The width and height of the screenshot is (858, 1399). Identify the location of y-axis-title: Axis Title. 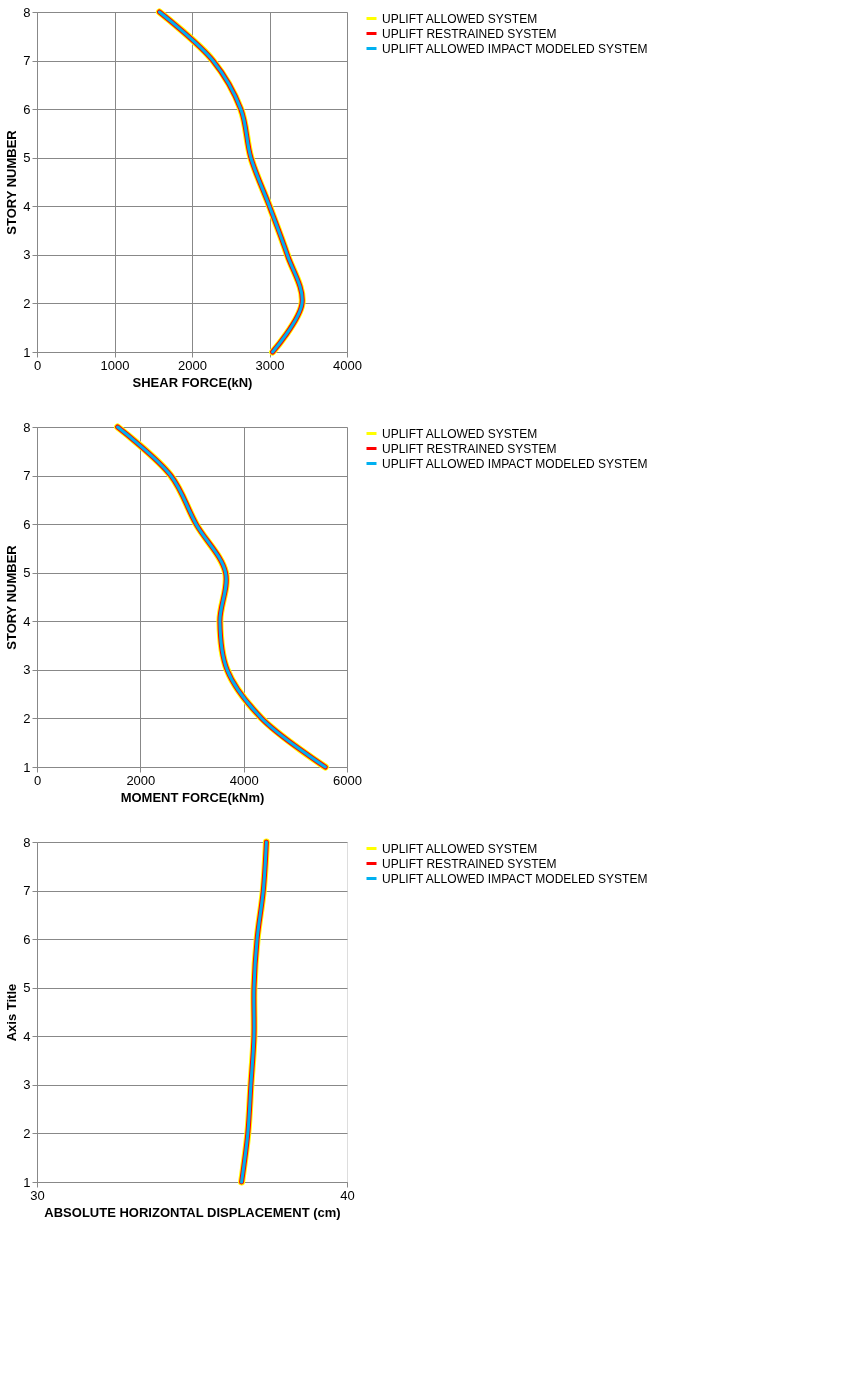
(12, 1012).